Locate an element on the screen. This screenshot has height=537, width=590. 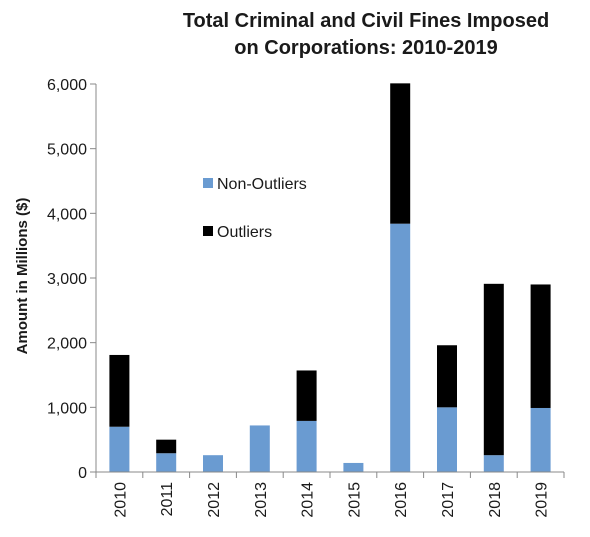
x-tick-label-2014: 2014 is located at coordinates (308, 500).